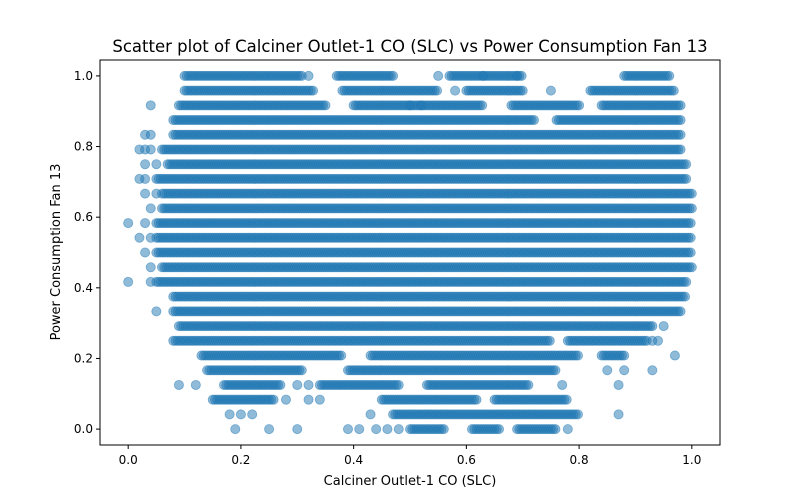 The height and width of the screenshot is (500, 800). What do you see at coordinates (691, 460) in the screenshot?
I see `x-tick-label: 1.0` at bounding box center [691, 460].